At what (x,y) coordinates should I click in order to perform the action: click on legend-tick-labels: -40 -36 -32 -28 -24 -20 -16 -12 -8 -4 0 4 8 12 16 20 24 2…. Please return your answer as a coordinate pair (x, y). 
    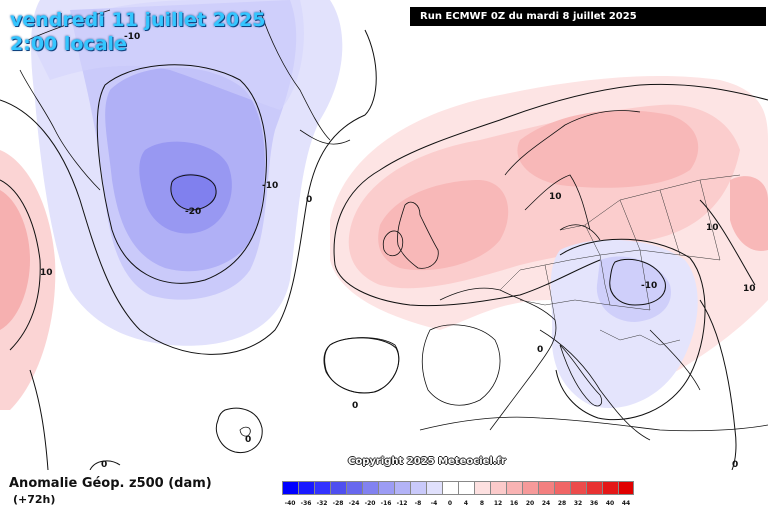
    Looking at the image, I should click on (458, 505).